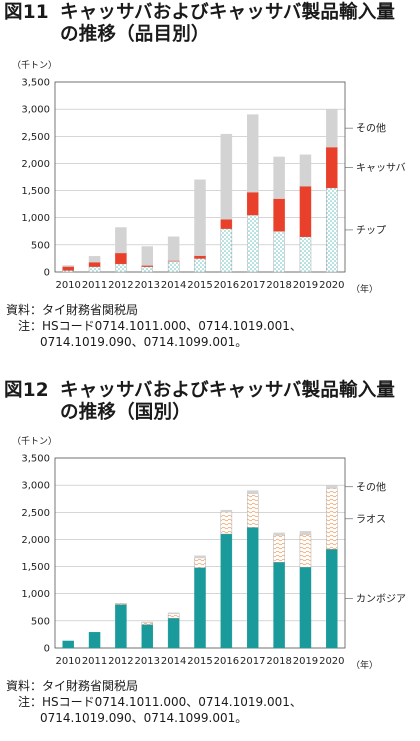  Describe the element at coordinates (226, 176) in the screenshot. I see `bar-segment-その他-2016` at that location.